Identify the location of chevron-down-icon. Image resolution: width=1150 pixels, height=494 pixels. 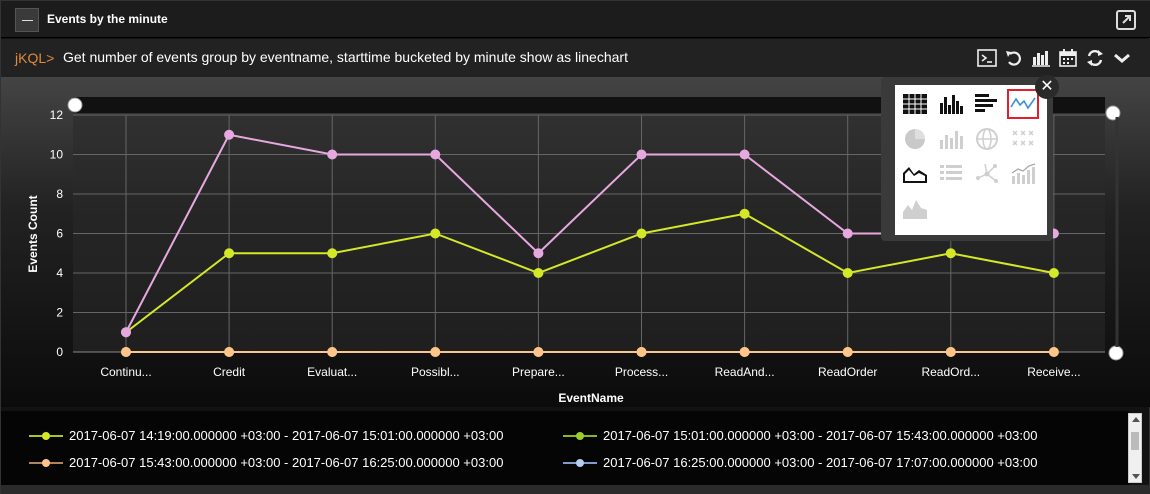
(1122, 58).